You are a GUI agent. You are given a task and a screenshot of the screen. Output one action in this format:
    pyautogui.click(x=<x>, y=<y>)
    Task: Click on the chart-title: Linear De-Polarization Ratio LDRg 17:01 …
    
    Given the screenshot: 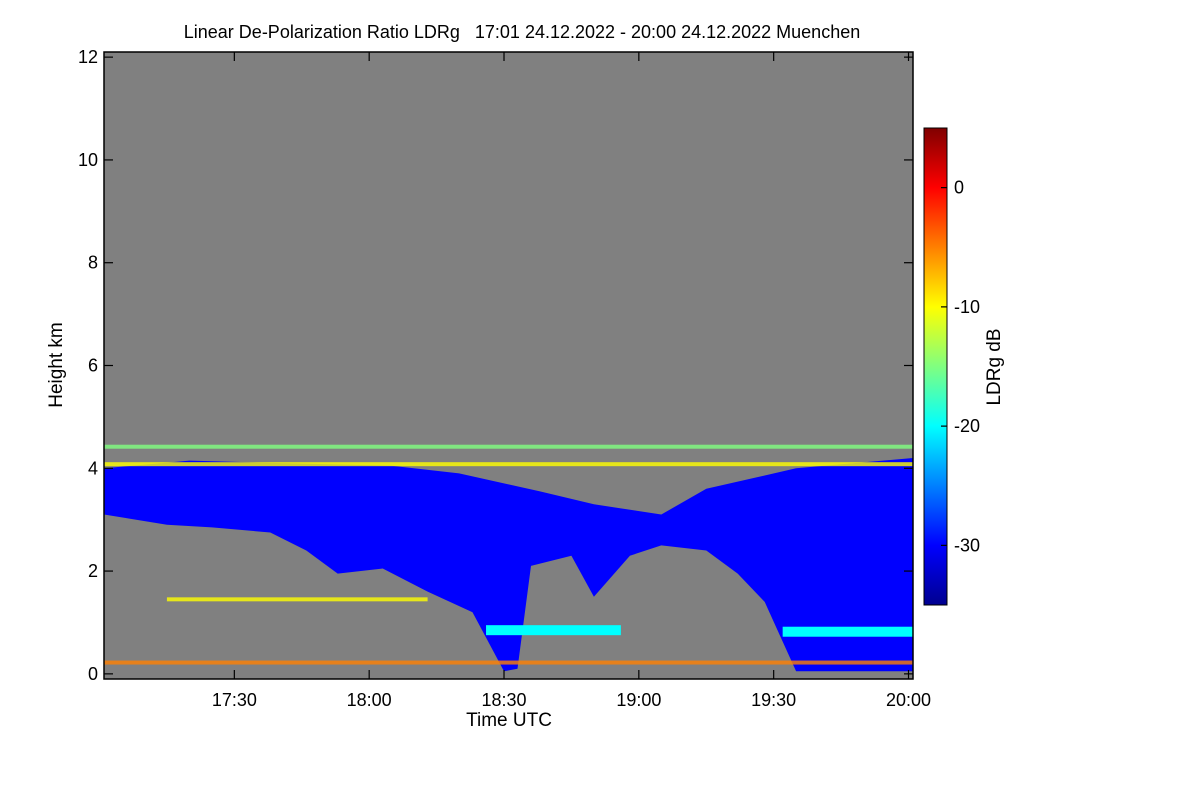 What is the action you would take?
    pyautogui.click(x=522, y=32)
    